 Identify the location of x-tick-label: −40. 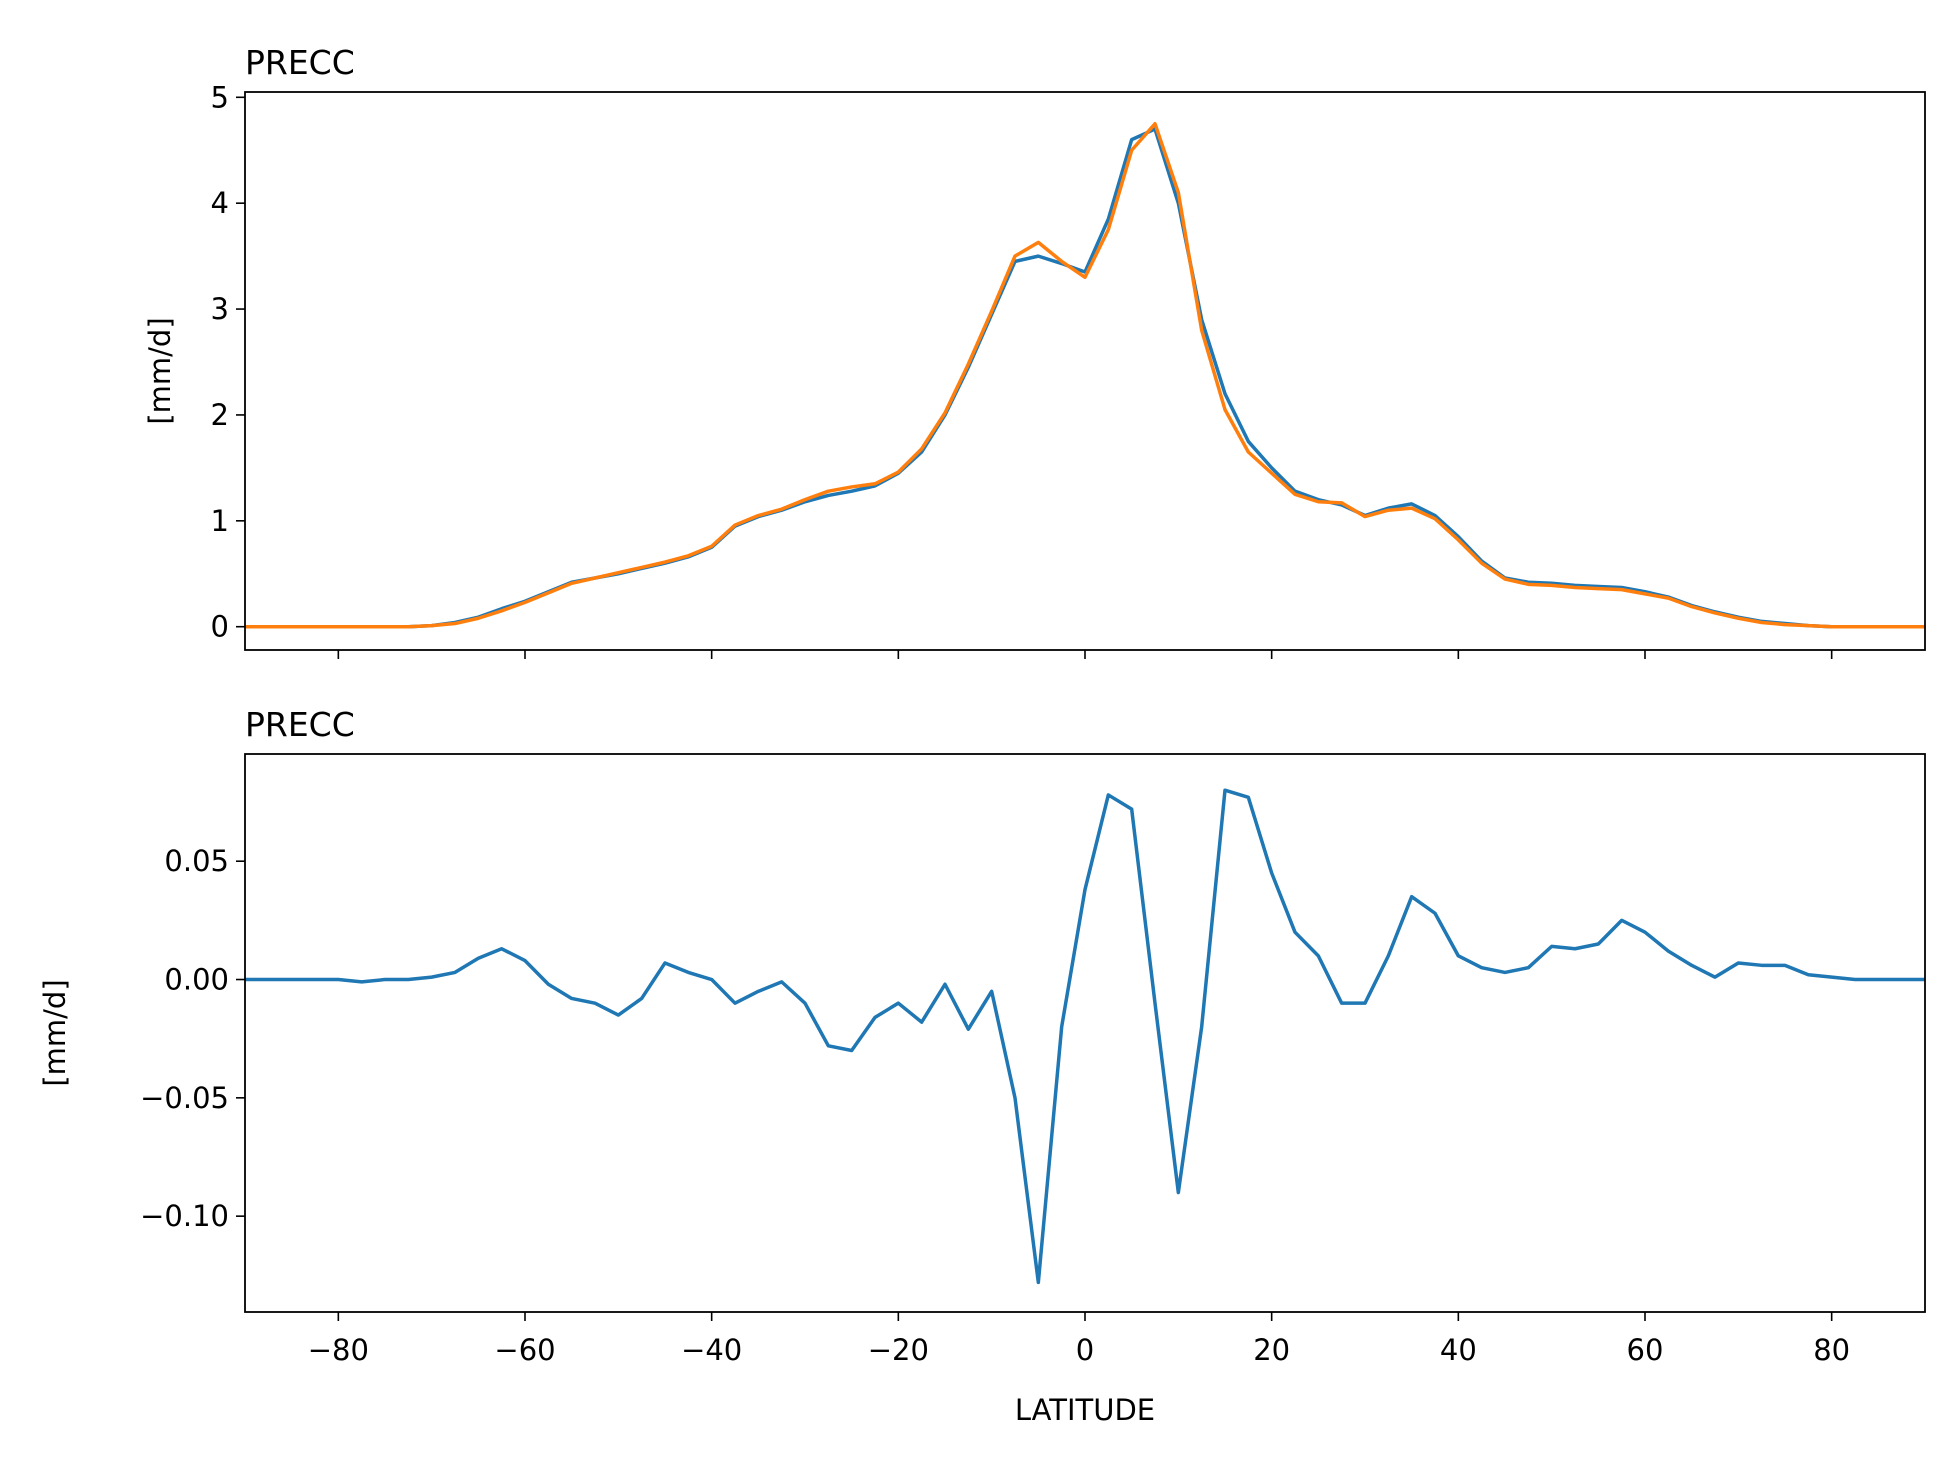
(711, 1350).